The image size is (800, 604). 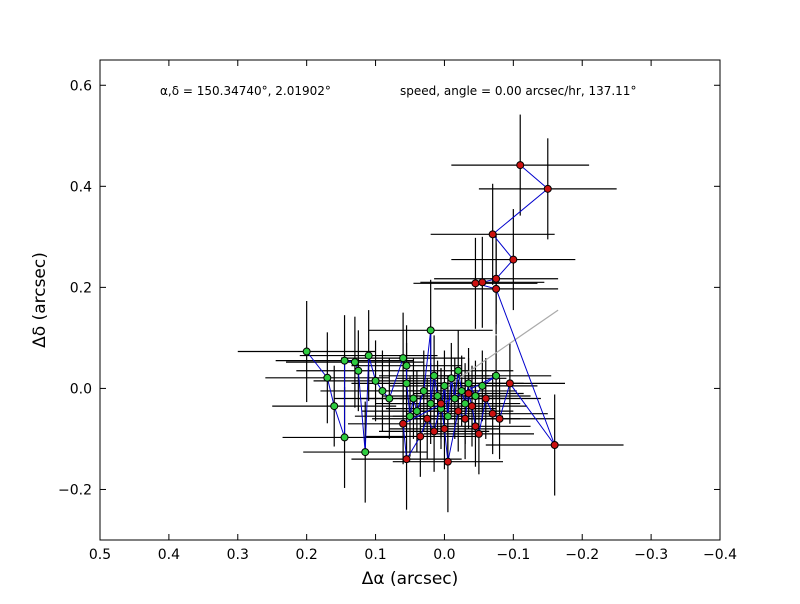 I want to click on x-tick-label: −0.1, so click(x=513, y=555).